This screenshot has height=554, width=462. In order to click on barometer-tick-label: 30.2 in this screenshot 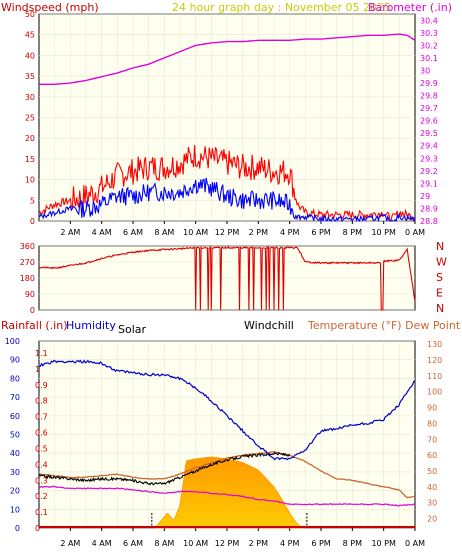, I will do `click(429, 45)`.